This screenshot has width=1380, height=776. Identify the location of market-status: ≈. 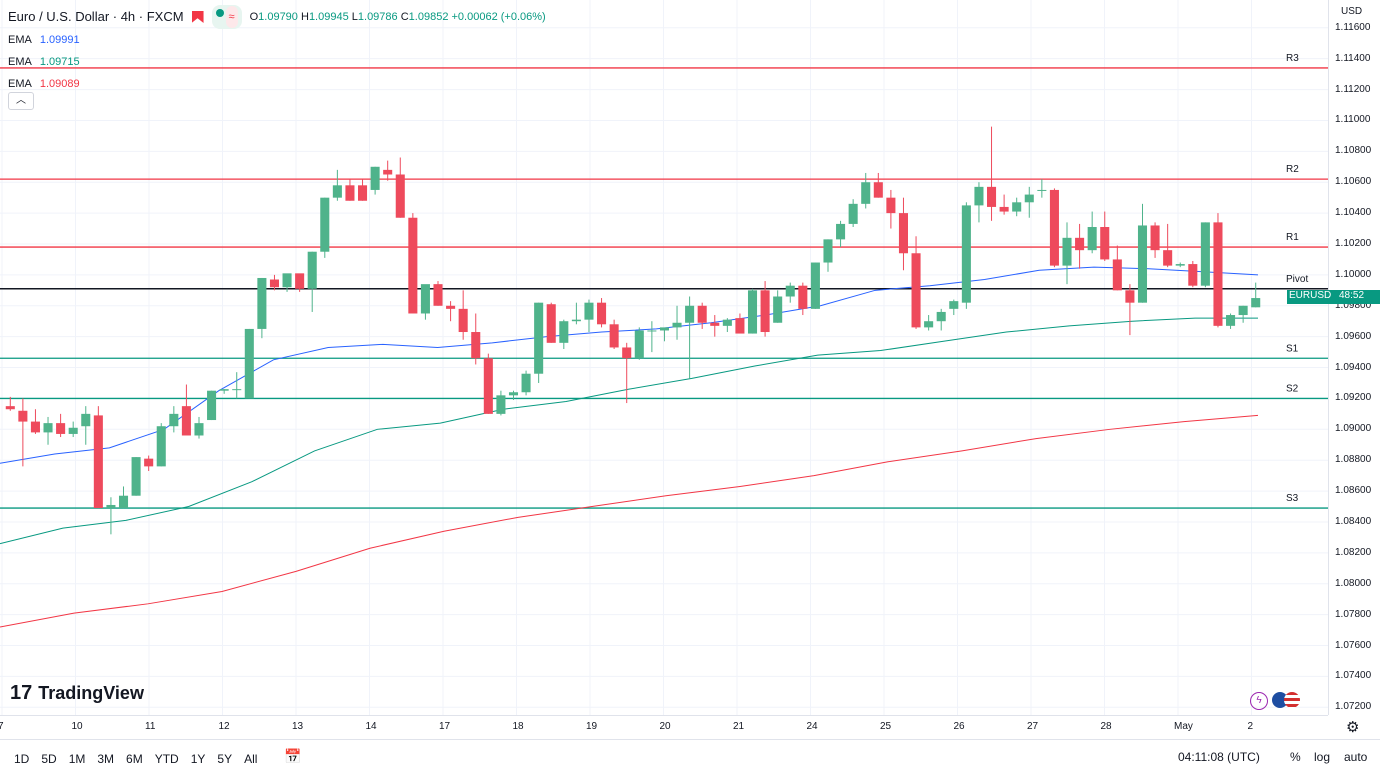
(226, 17).